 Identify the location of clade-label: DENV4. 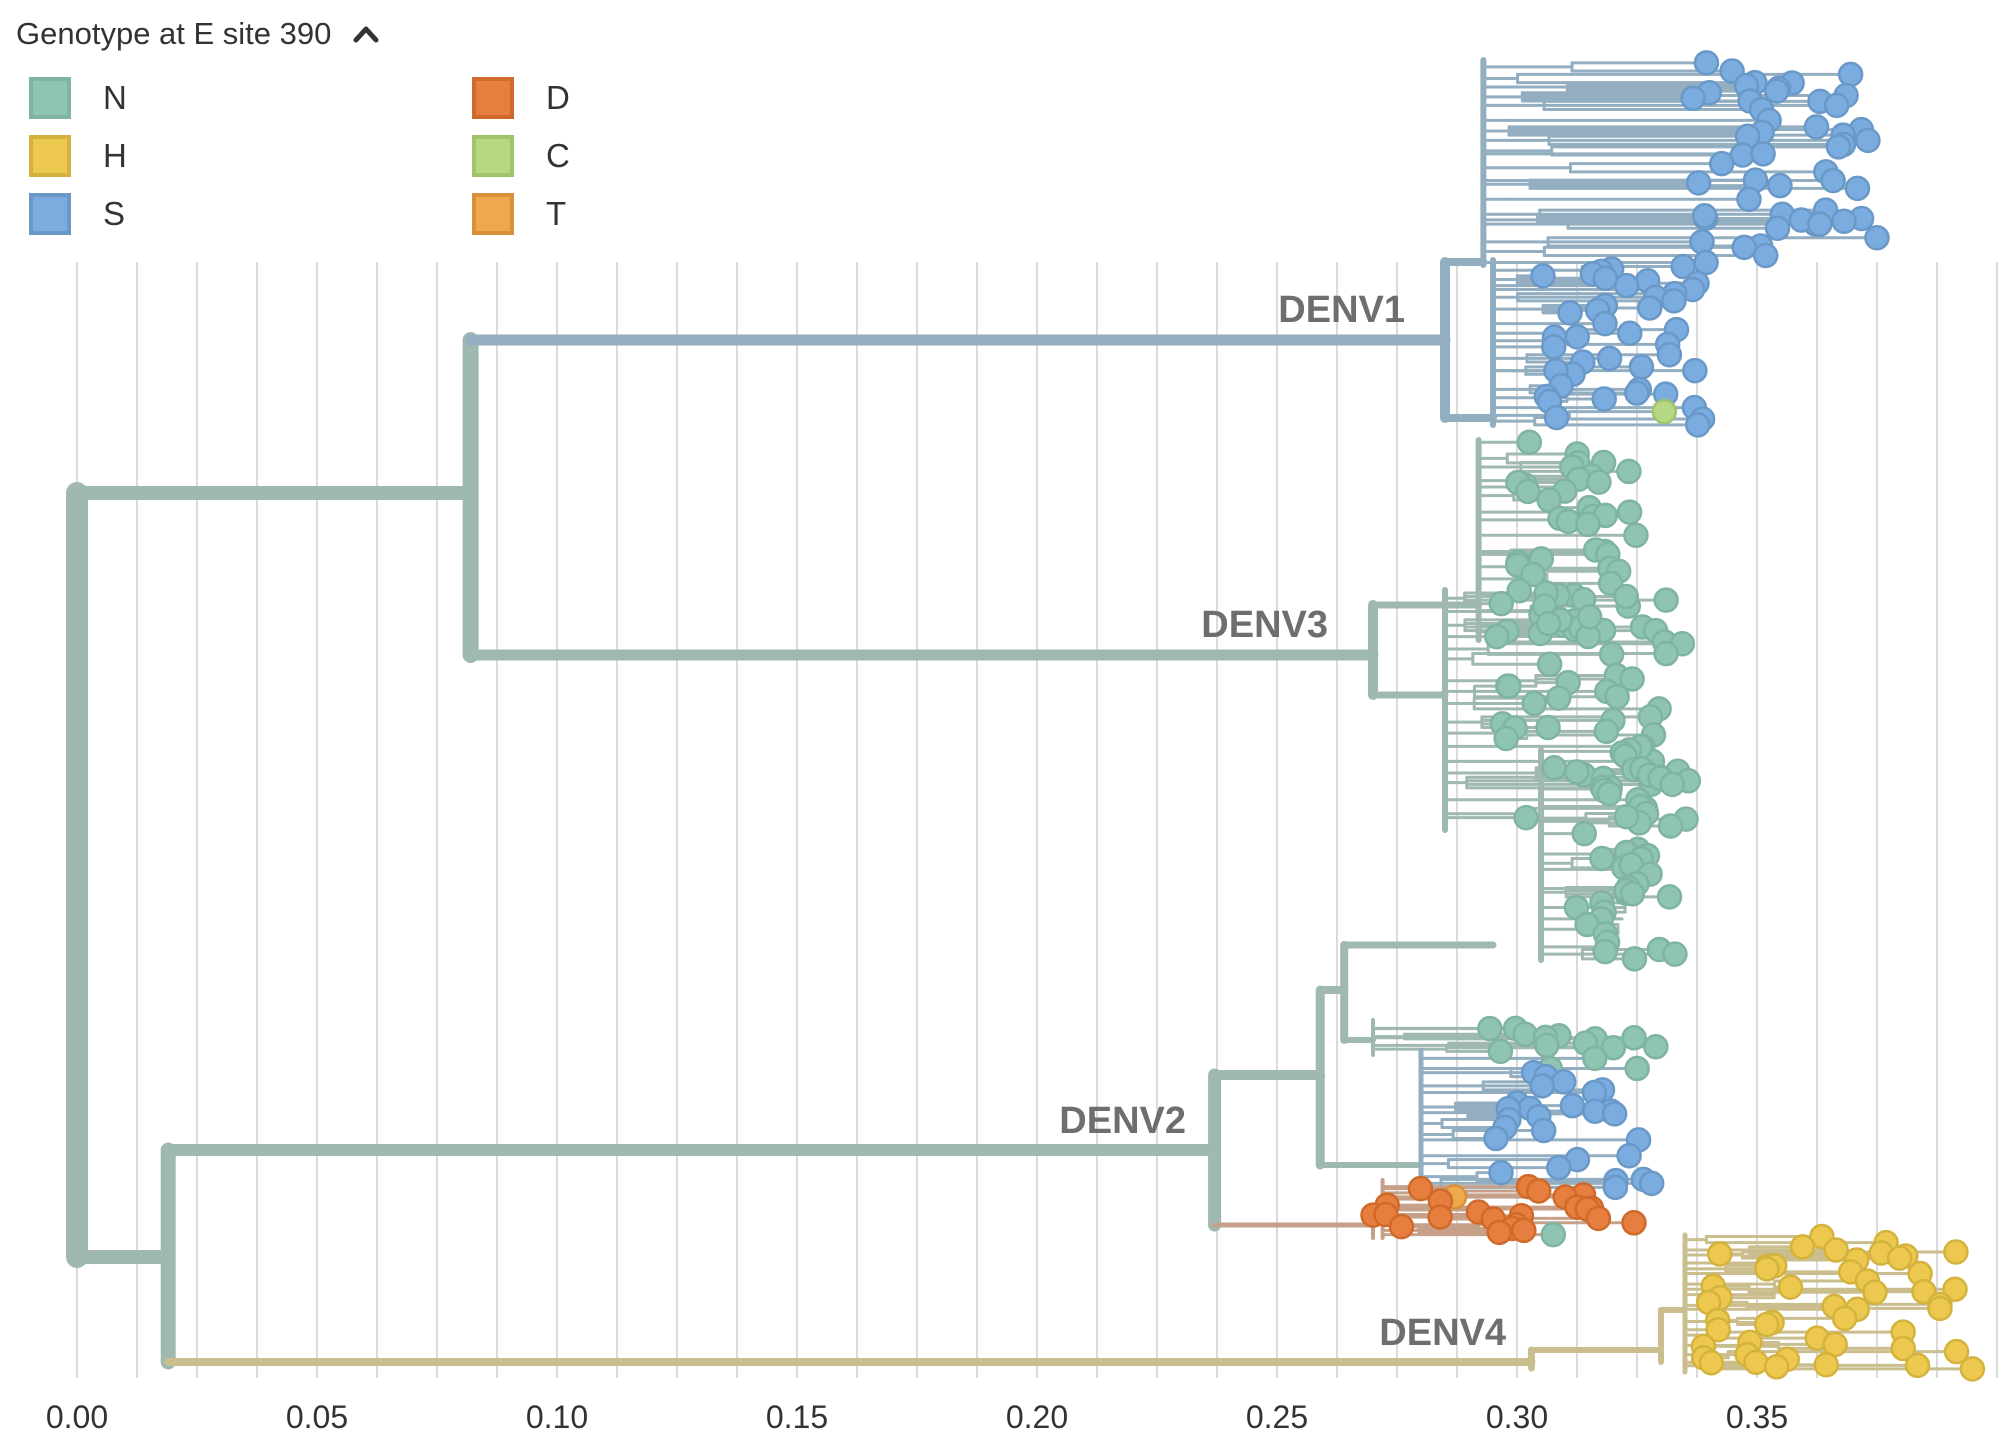
(1442, 1333).